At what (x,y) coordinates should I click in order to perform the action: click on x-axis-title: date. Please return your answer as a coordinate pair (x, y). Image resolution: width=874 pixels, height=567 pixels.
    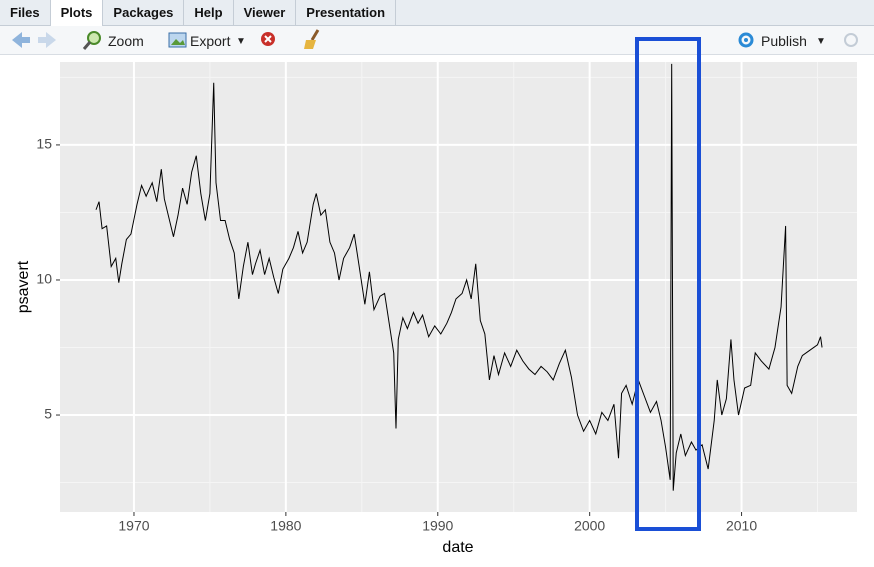
    Looking at the image, I should click on (457, 547).